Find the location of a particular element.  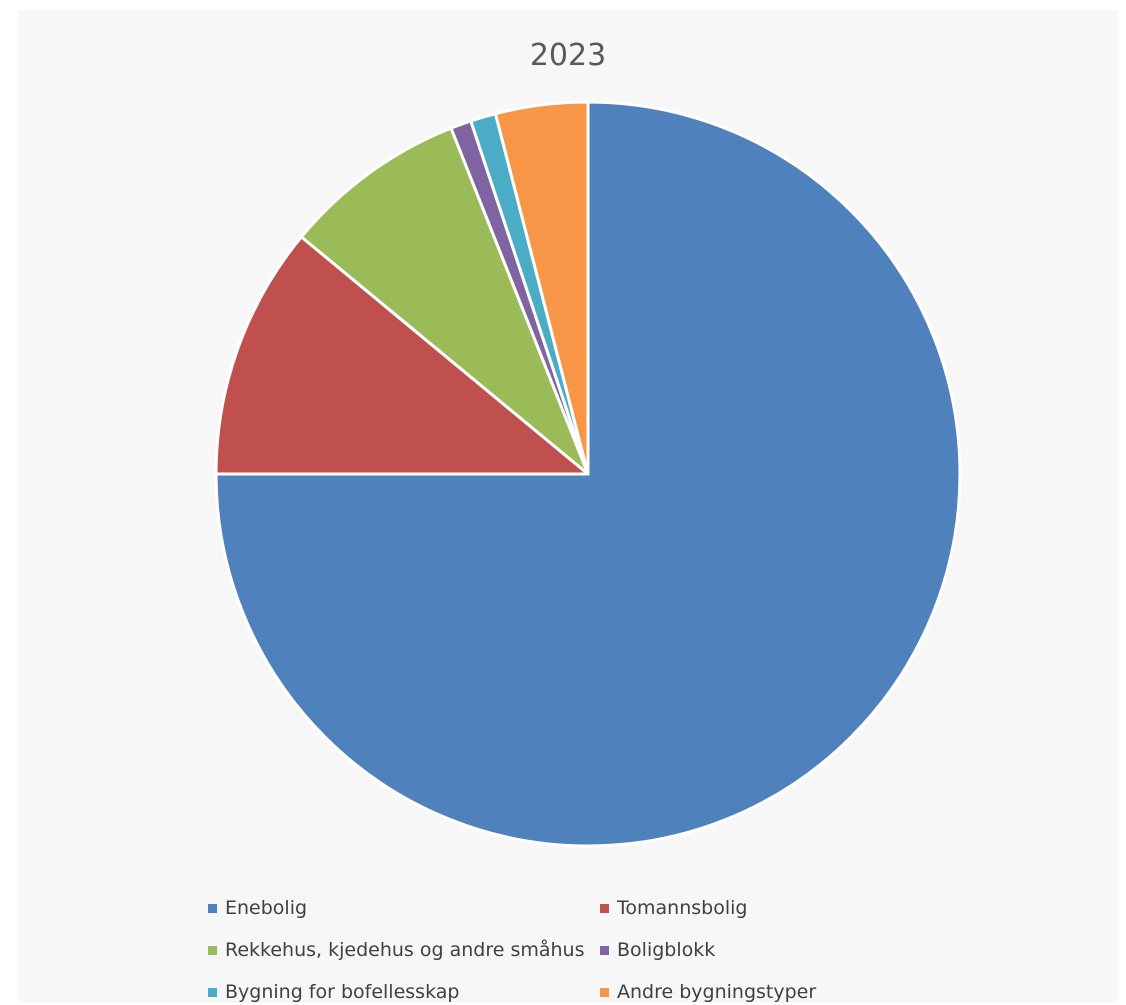

legend-item: Bygning for bofellesskap is located at coordinates (404, 992).